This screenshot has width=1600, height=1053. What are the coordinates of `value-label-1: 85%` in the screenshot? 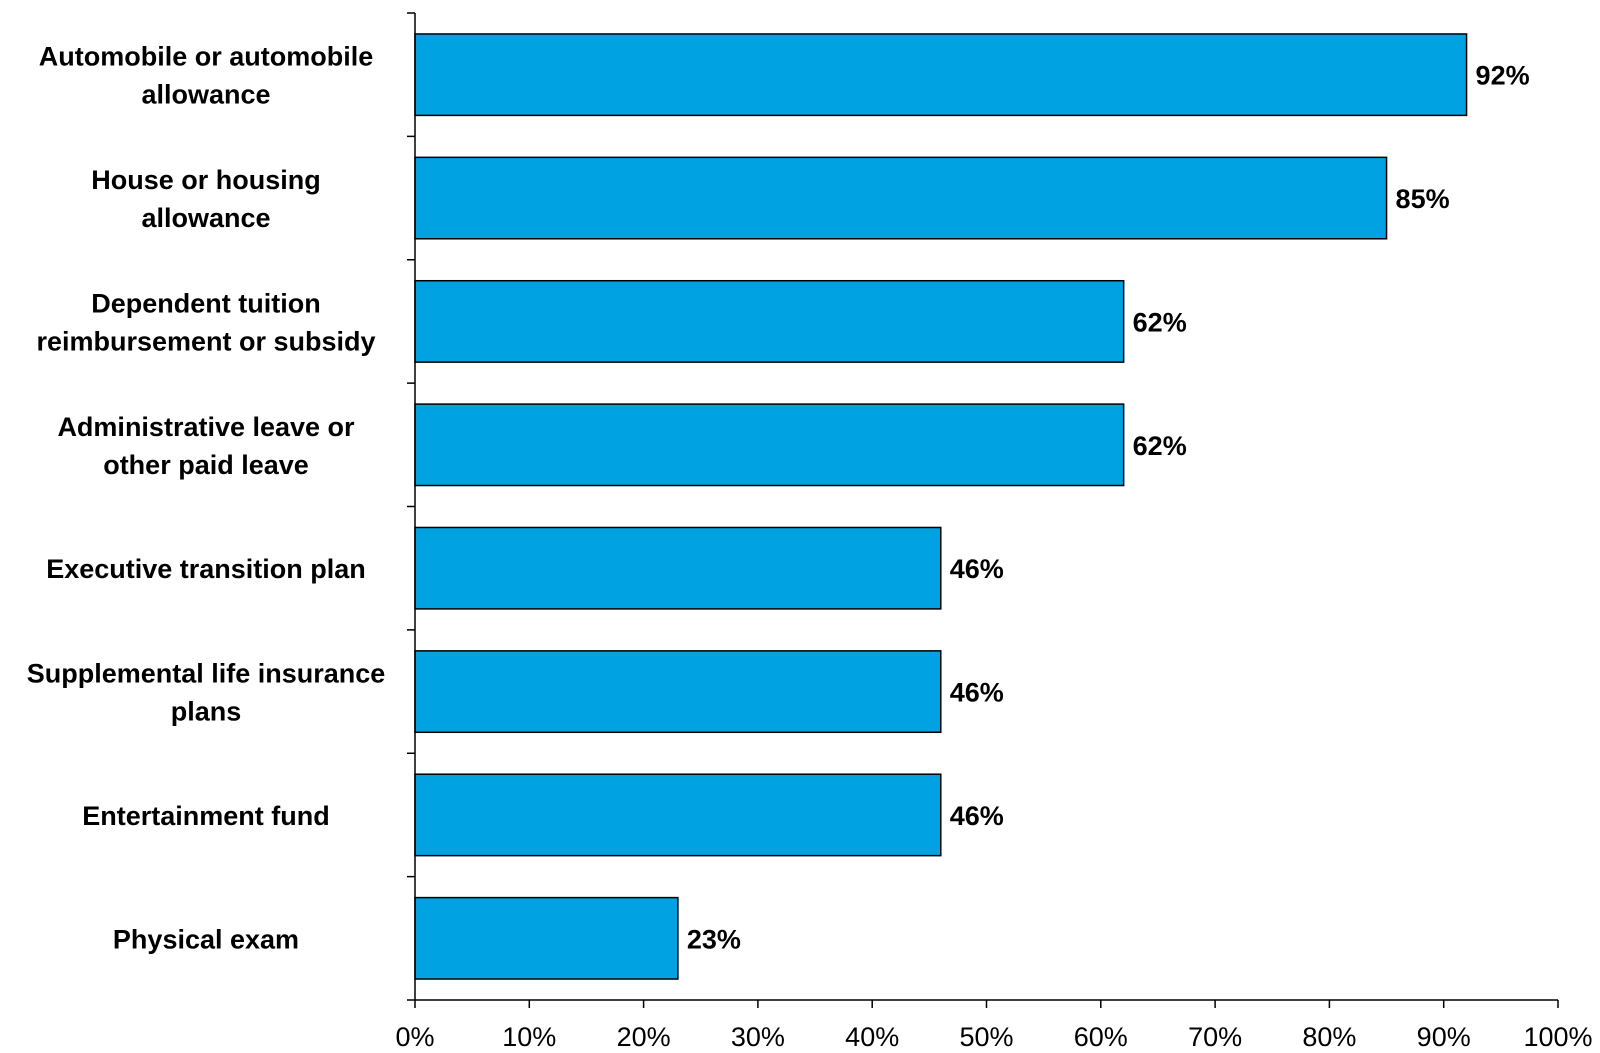 It's located at (1423, 199).